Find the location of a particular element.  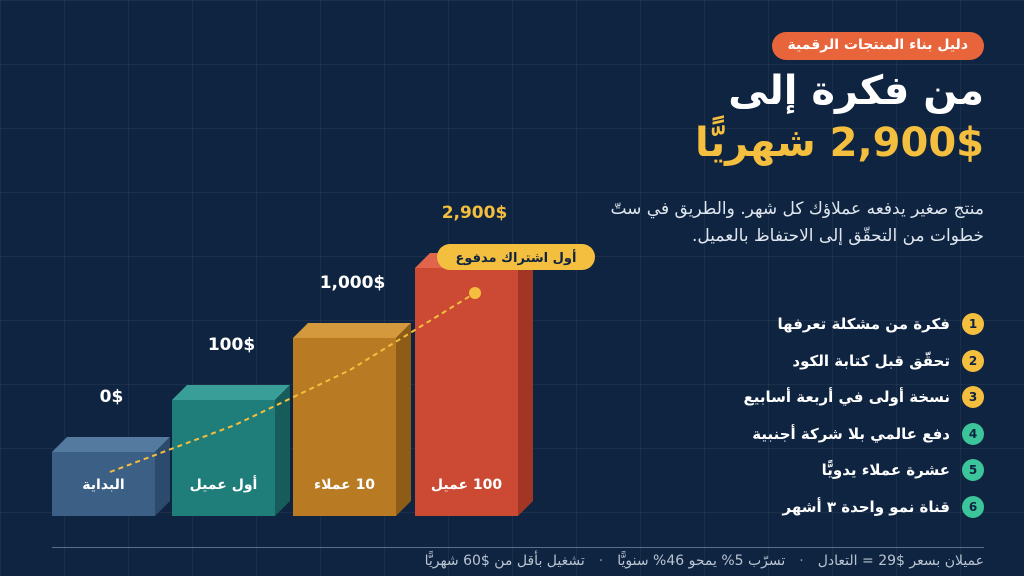

step: 2 تحقّق قبل كتابة الكود is located at coordinates (834, 361).